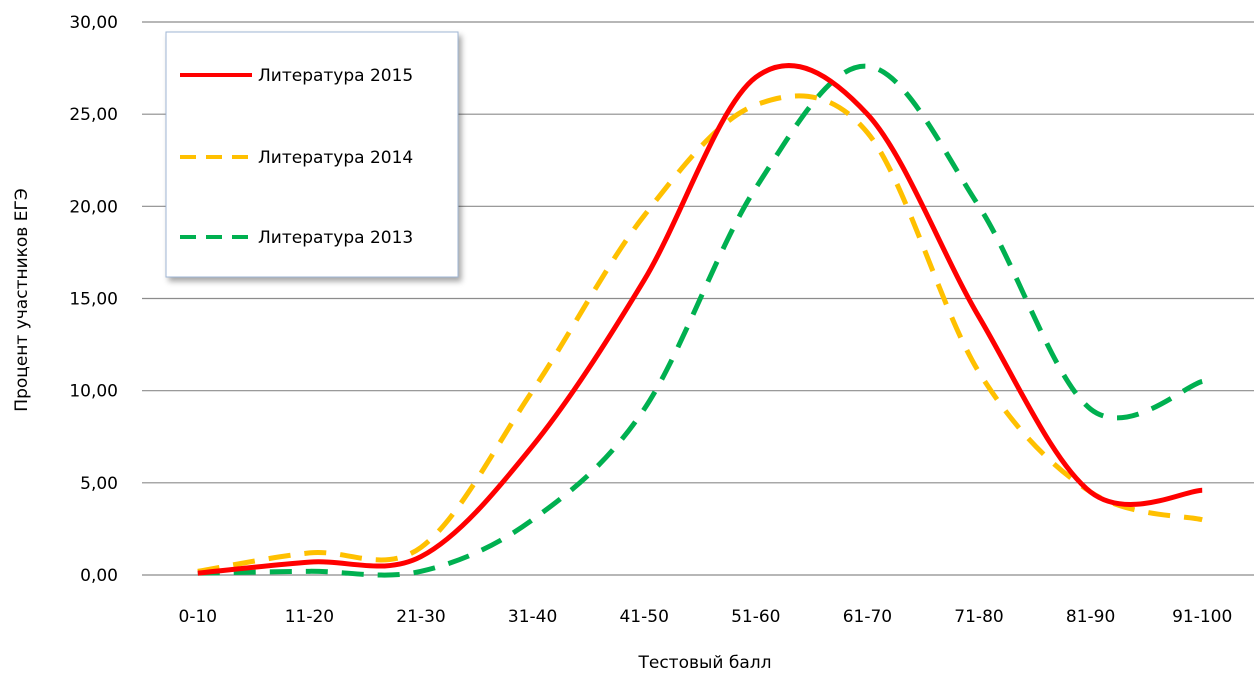 Image resolution: width=1254 pixels, height=677 pixels. Describe the element at coordinates (309, 617) in the screenshot. I see `x-tick-label: 11-20` at that location.